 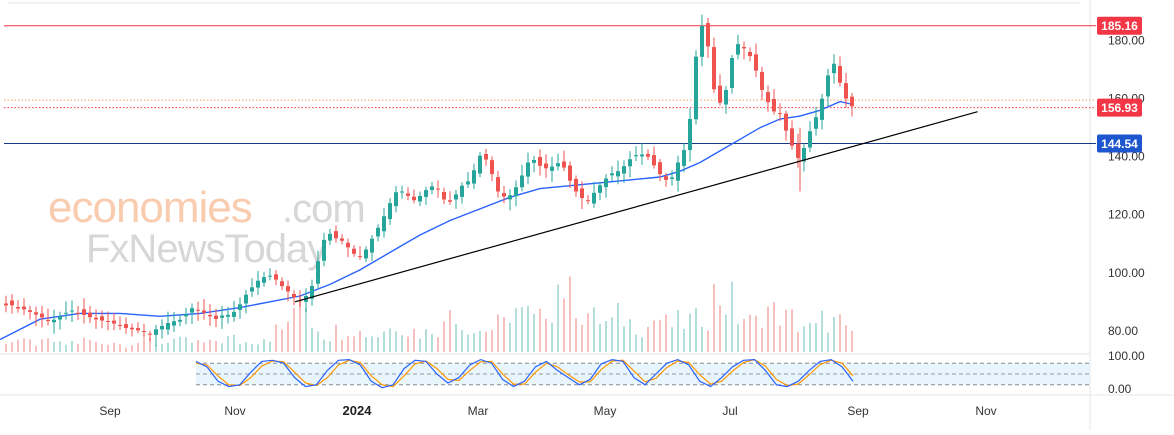 I want to click on volume-bars, so click(x=429, y=314).